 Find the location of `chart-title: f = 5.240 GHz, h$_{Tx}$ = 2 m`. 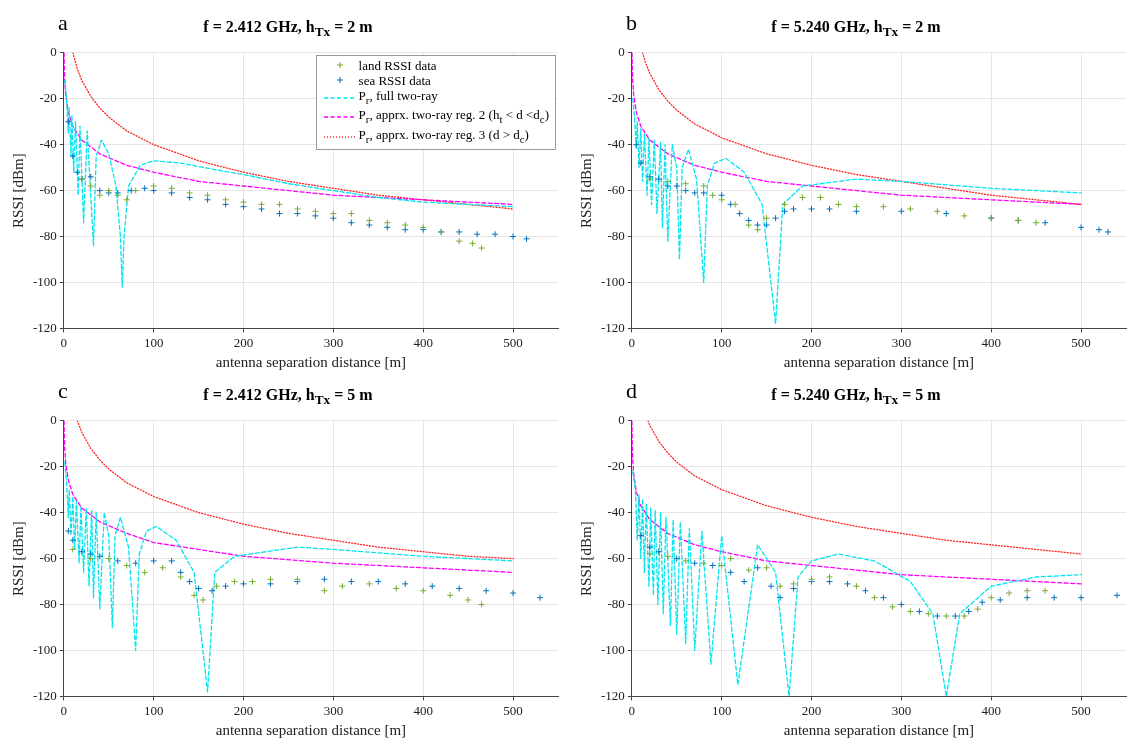

chart-title: f = 5.240 GHz, h$_{Tx}$ = 2 m is located at coordinates (856, 29).